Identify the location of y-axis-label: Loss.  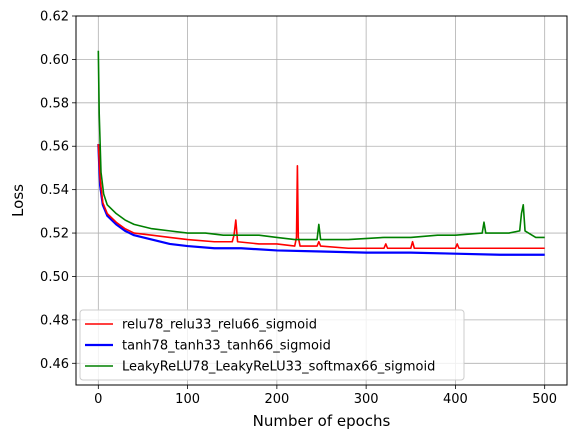
(18, 200).